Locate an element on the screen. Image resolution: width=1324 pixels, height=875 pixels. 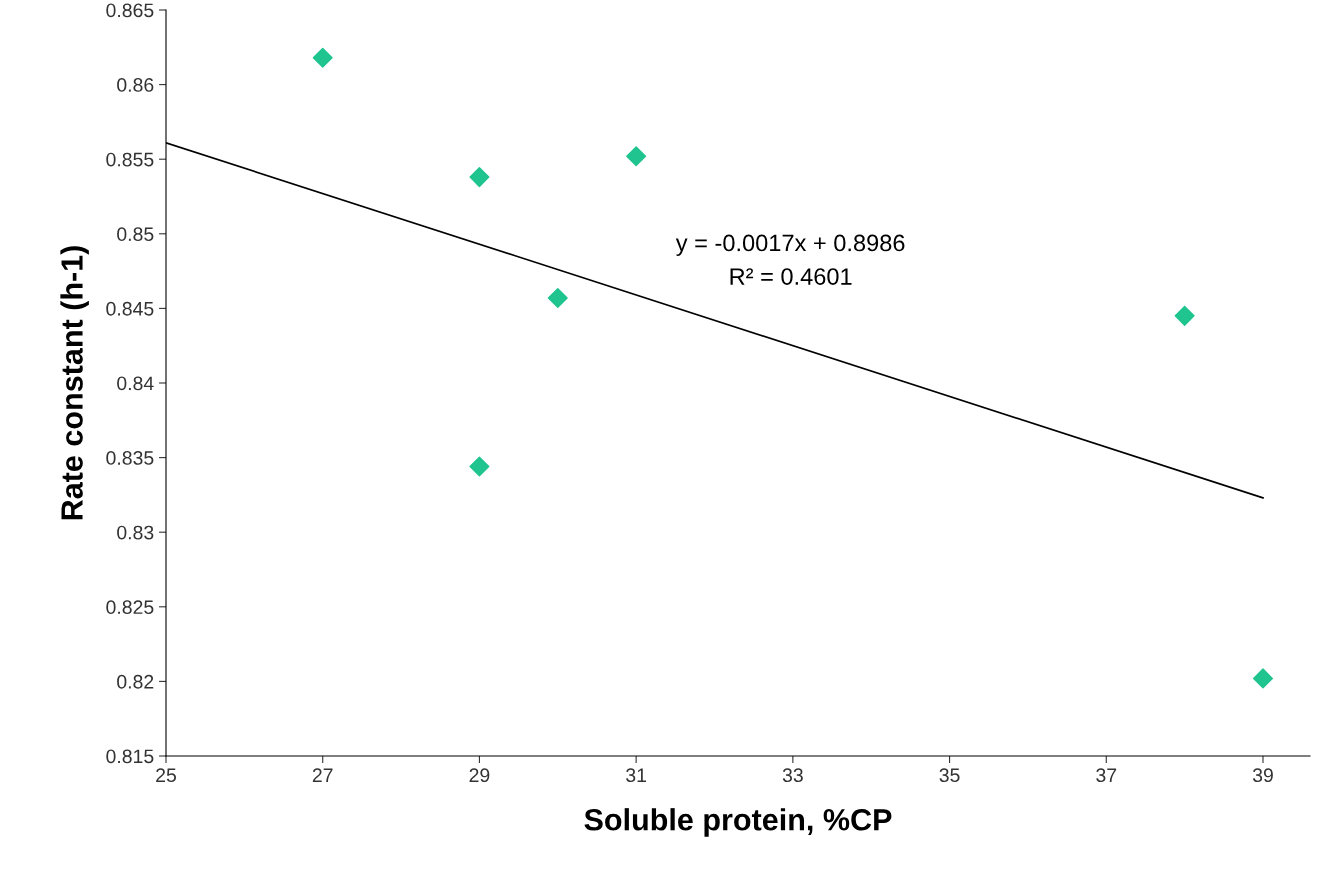
x-tick-label: 39 is located at coordinates (1262, 775).